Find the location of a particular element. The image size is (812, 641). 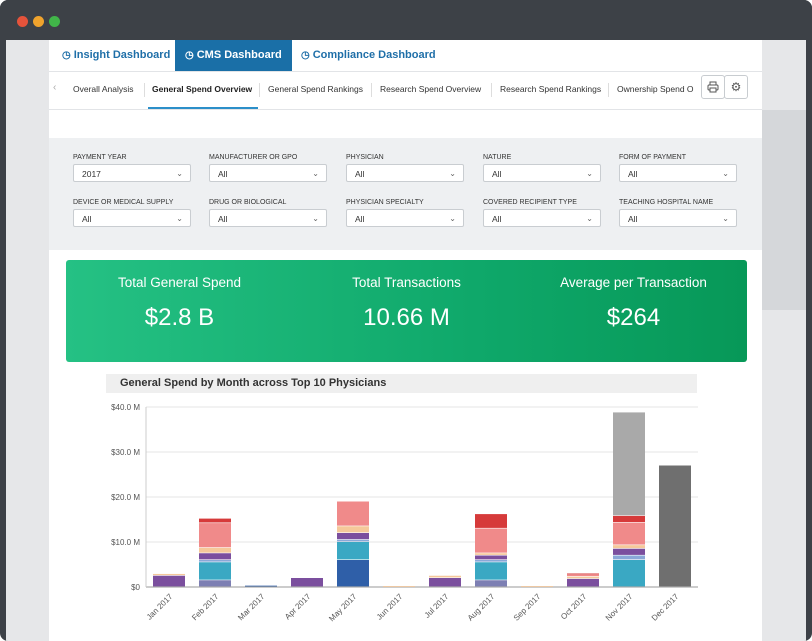

print-icon is located at coordinates (713, 87).